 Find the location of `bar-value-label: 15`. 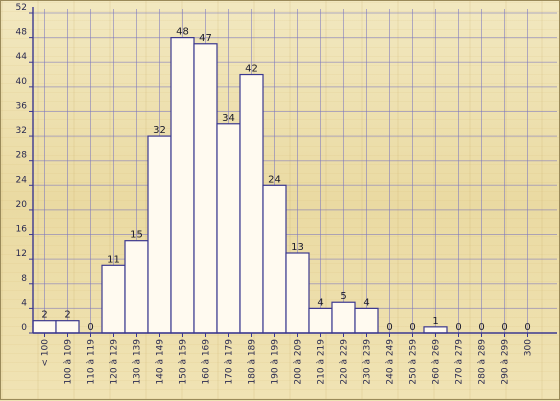

bar-value-label: 15 is located at coordinates (136, 235).